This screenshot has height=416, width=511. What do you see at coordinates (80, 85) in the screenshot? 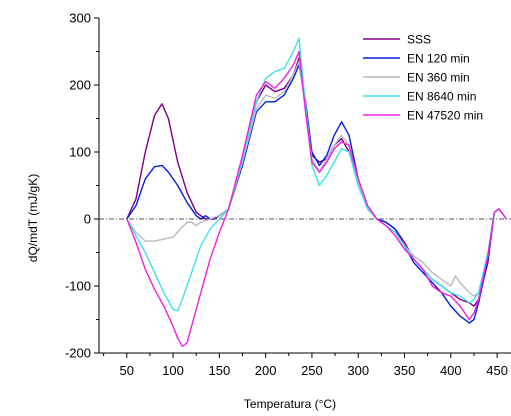
I see `y-tick-label: 200` at bounding box center [80, 85].